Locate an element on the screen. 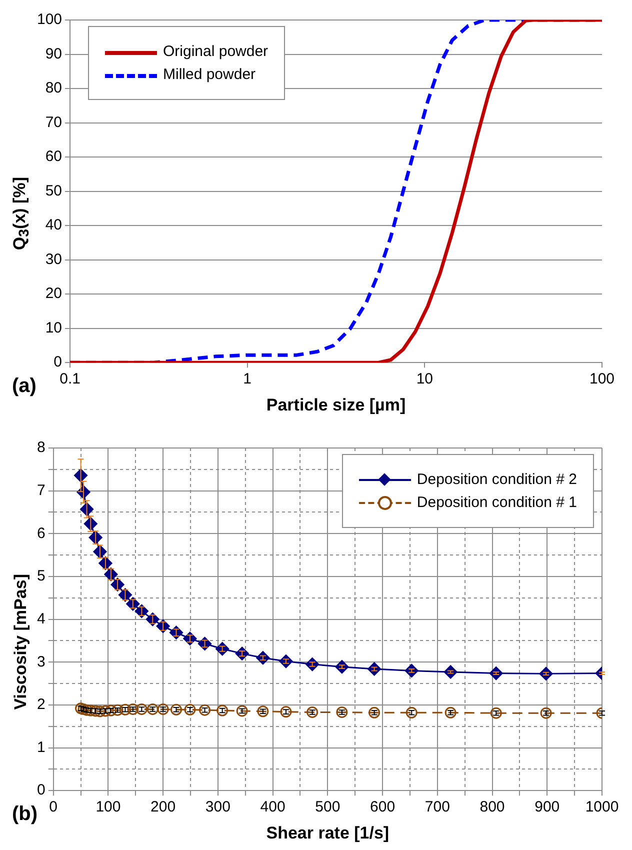 The image size is (632, 850). y-tick-label: 8 is located at coordinates (41, 447).